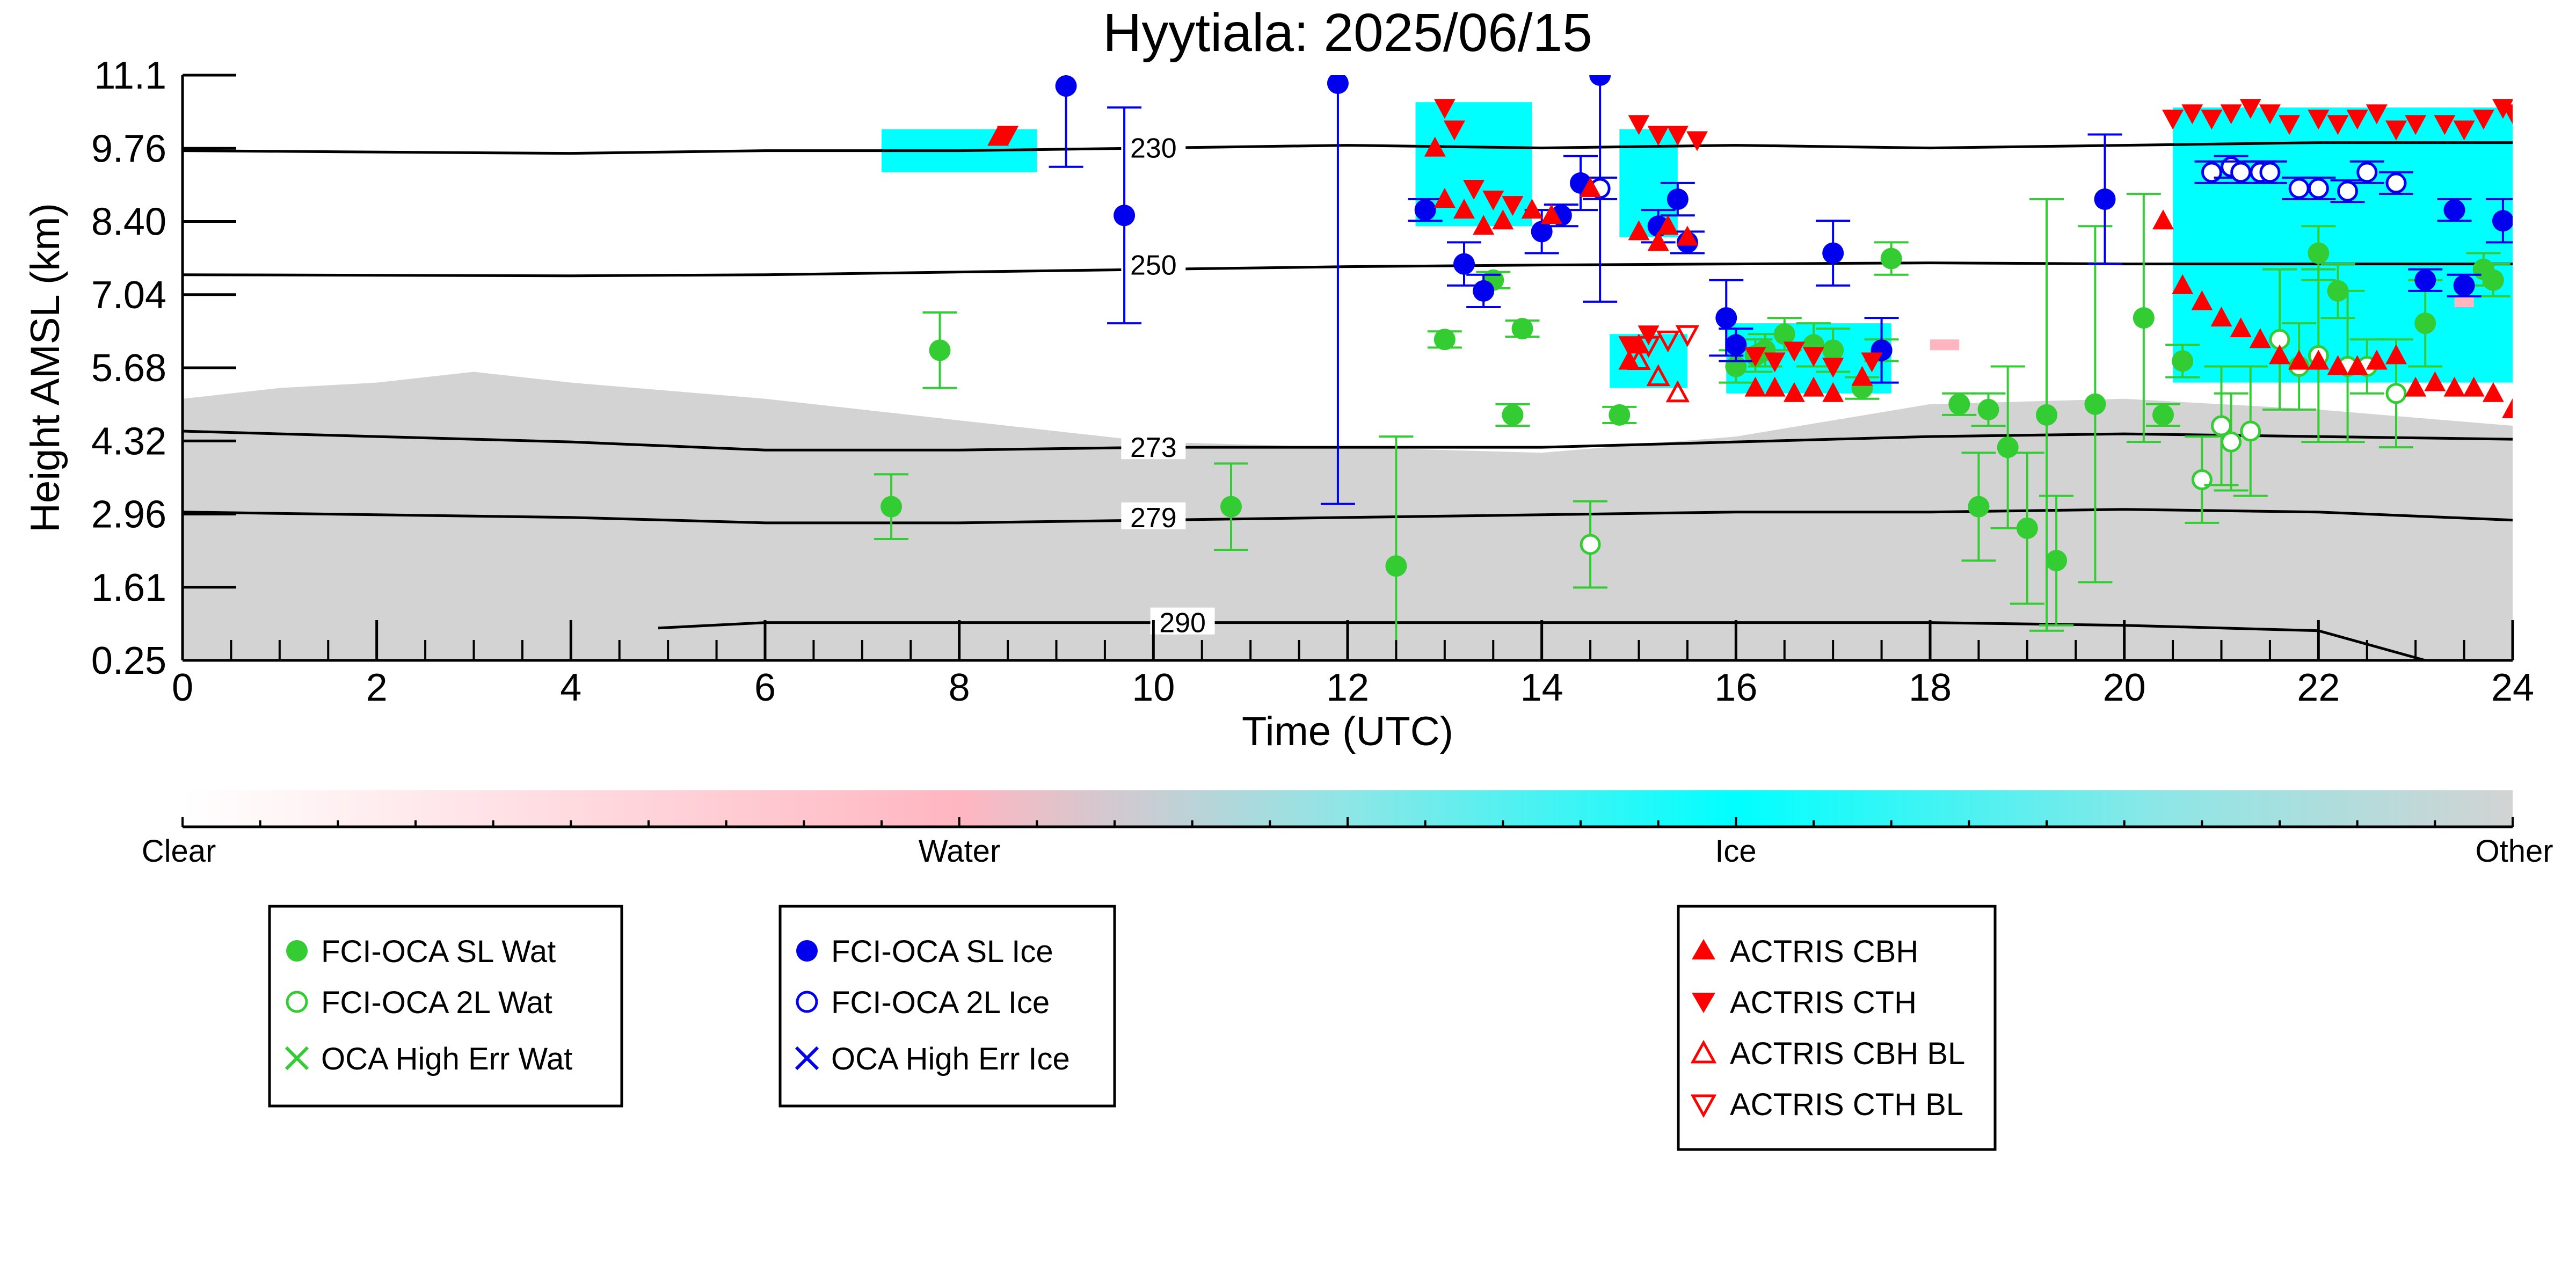 This screenshot has width=2576, height=1288. I want to click on legend-marker-sl-ice, so click(807, 951).